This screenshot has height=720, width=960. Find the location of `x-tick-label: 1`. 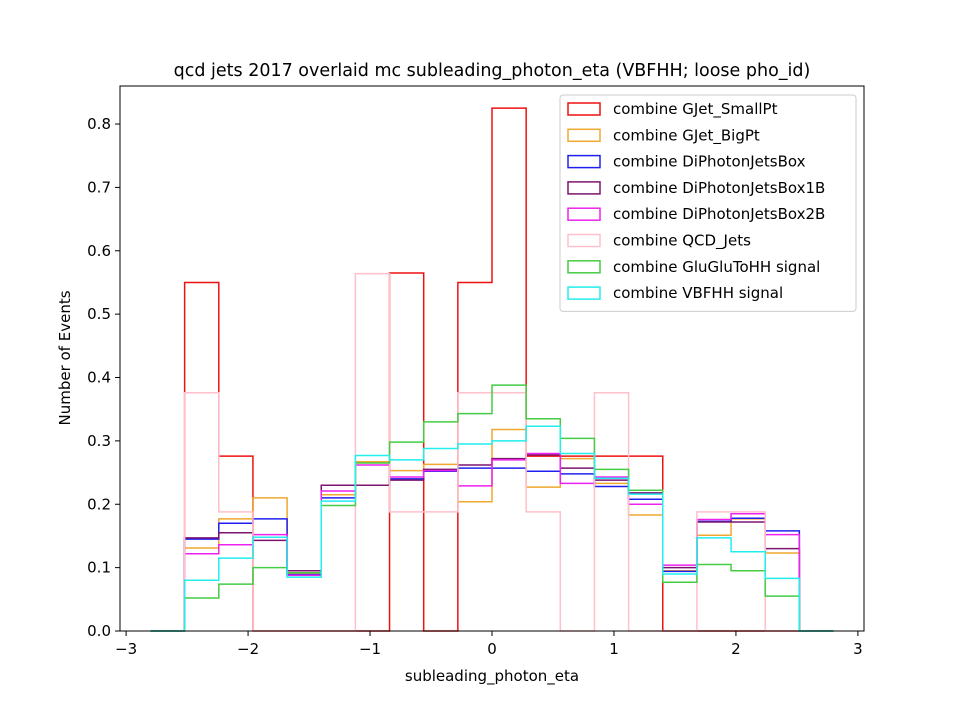

x-tick-label: 1 is located at coordinates (614, 649).